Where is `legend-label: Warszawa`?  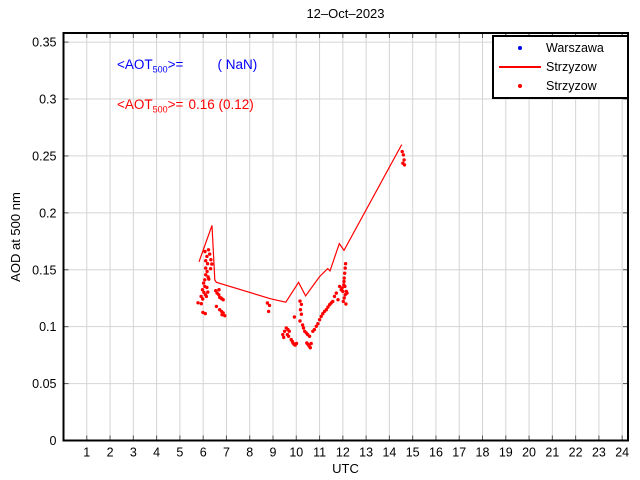
legend-label: Warszawa is located at coordinates (575, 47).